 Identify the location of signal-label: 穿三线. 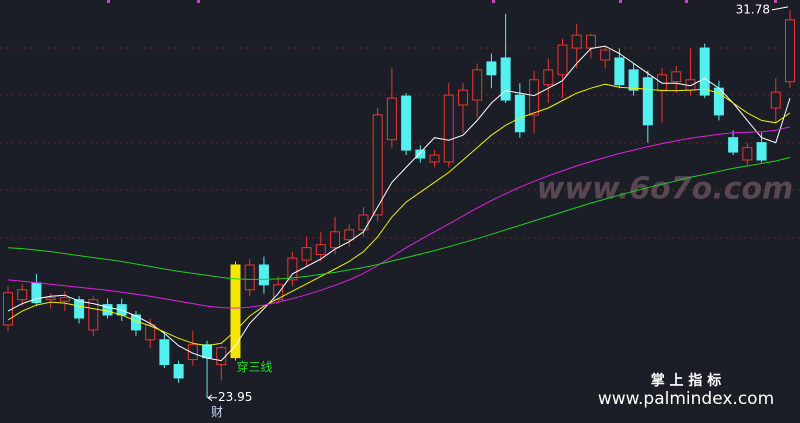
(254, 366).